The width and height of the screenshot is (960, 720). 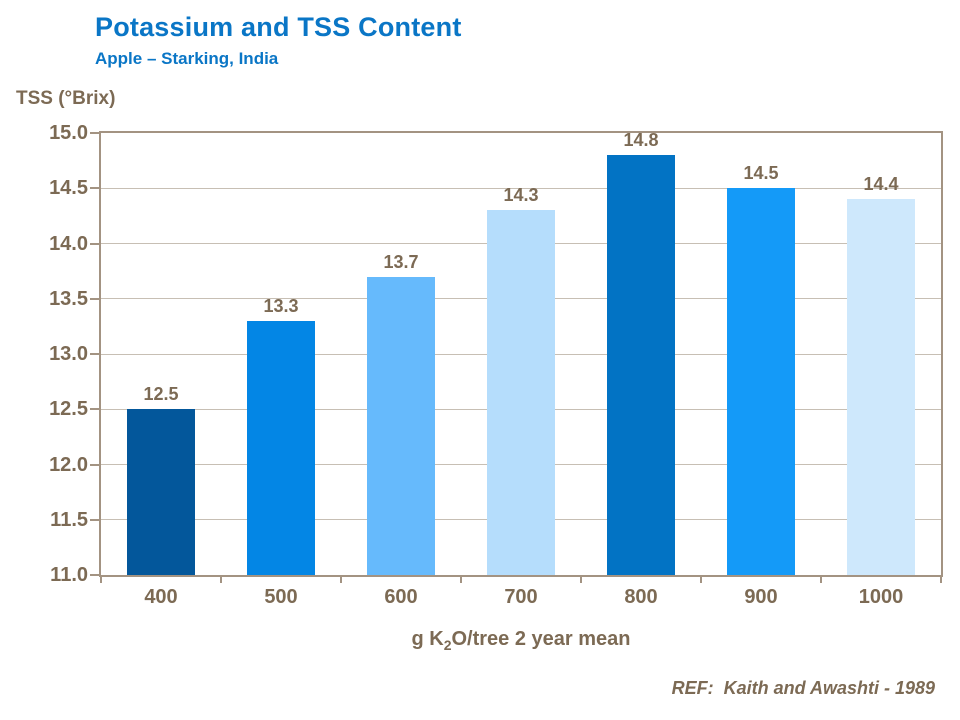 I want to click on y-axis-tick-label: 13.5, so click(x=68, y=298).